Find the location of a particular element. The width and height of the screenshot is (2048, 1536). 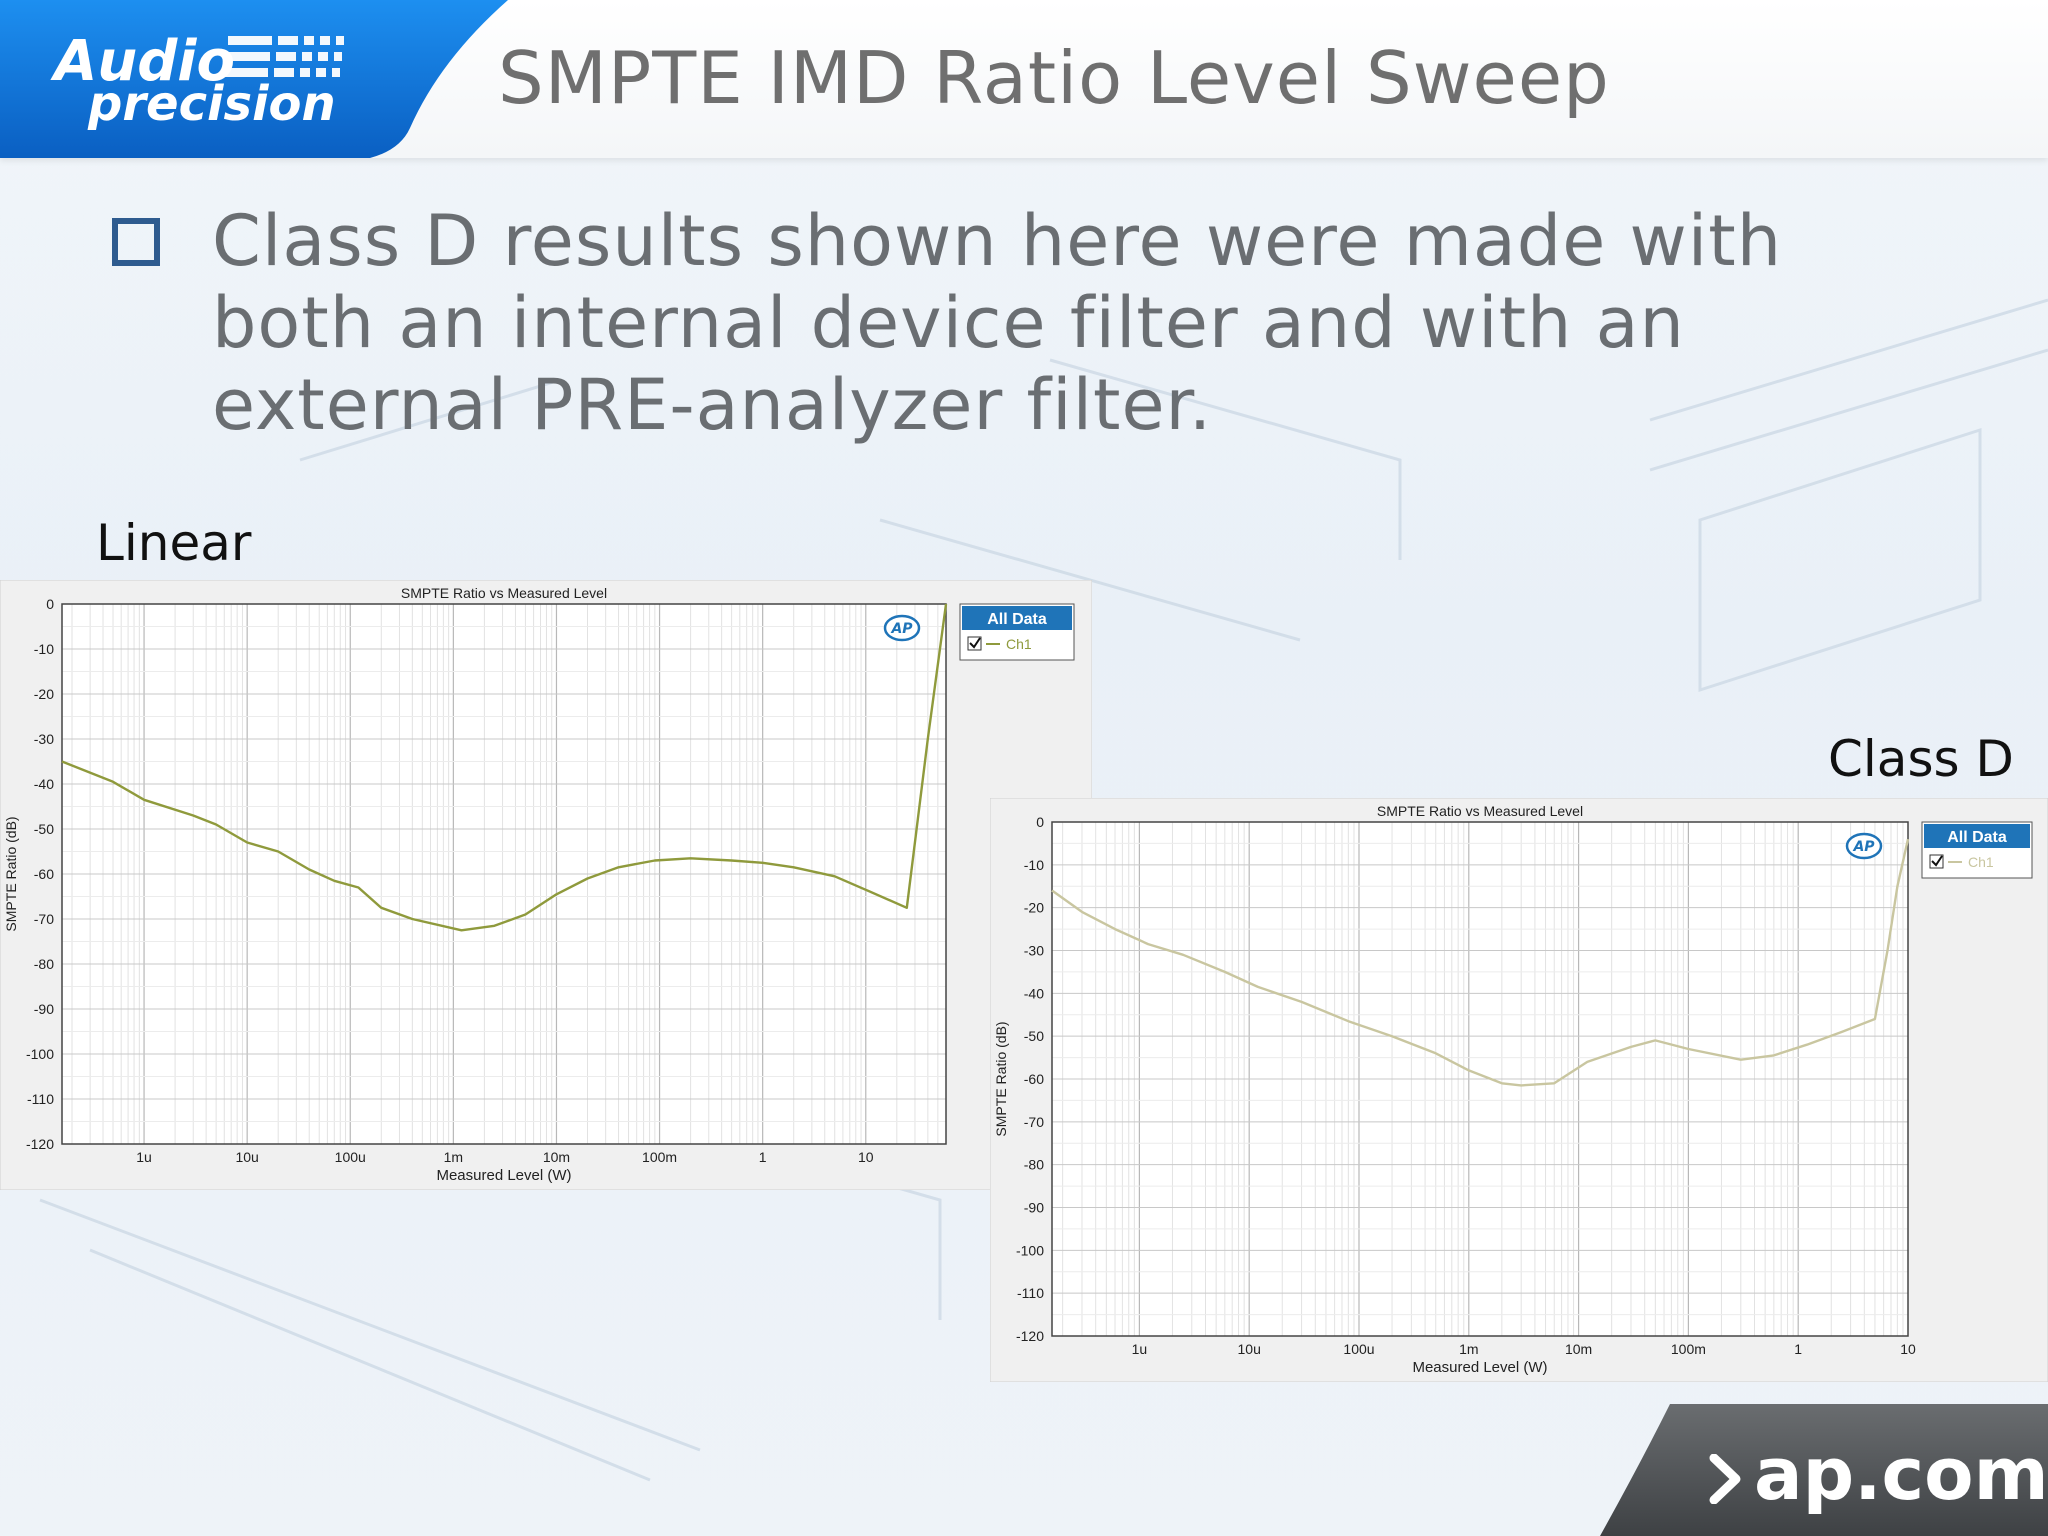

bullet-square-icon is located at coordinates (136, 242).